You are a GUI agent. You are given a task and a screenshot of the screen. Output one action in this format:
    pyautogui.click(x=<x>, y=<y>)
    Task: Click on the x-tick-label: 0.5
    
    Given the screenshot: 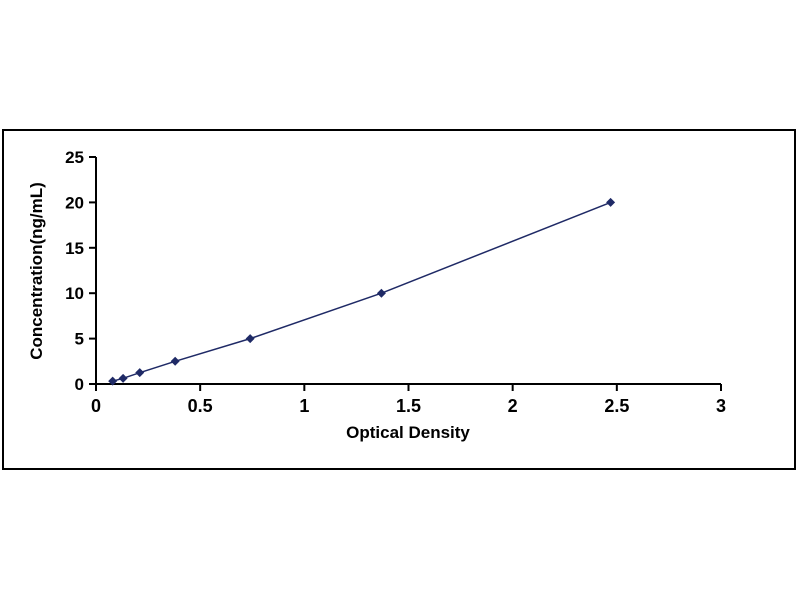 What is the action you would take?
    pyautogui.click(x=200, y=406)
    